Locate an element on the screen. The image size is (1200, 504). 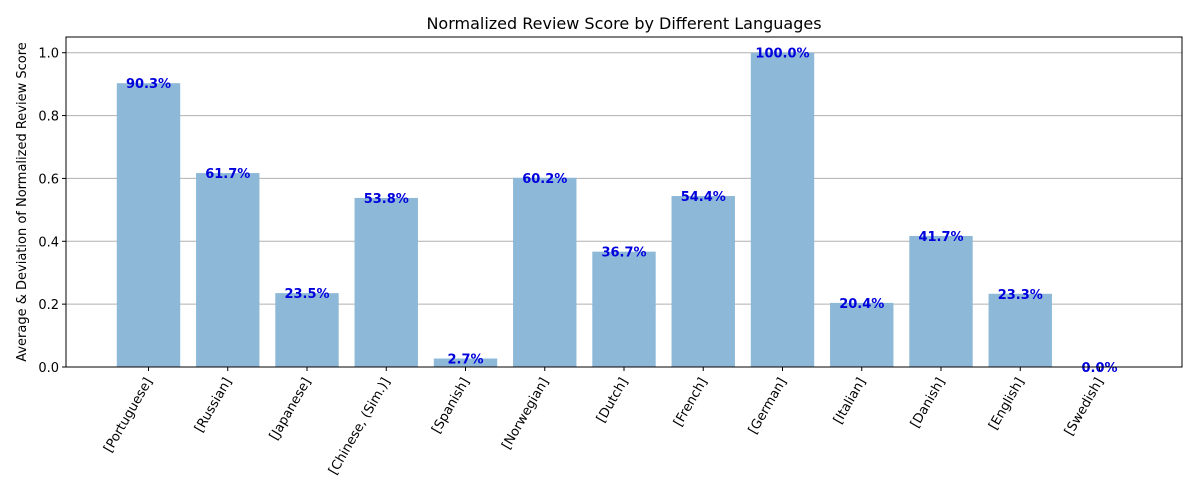
bar-value-label: 2.7% is located at coordinates (465, 360).